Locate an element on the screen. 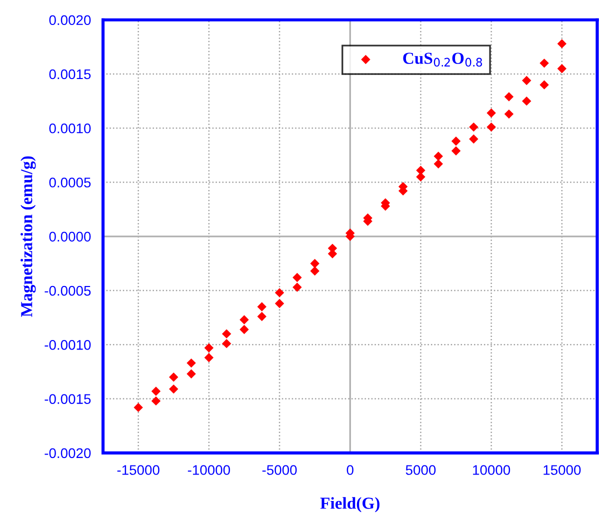  x-axis-title: Field(G) is located at coordinates (350, 504).